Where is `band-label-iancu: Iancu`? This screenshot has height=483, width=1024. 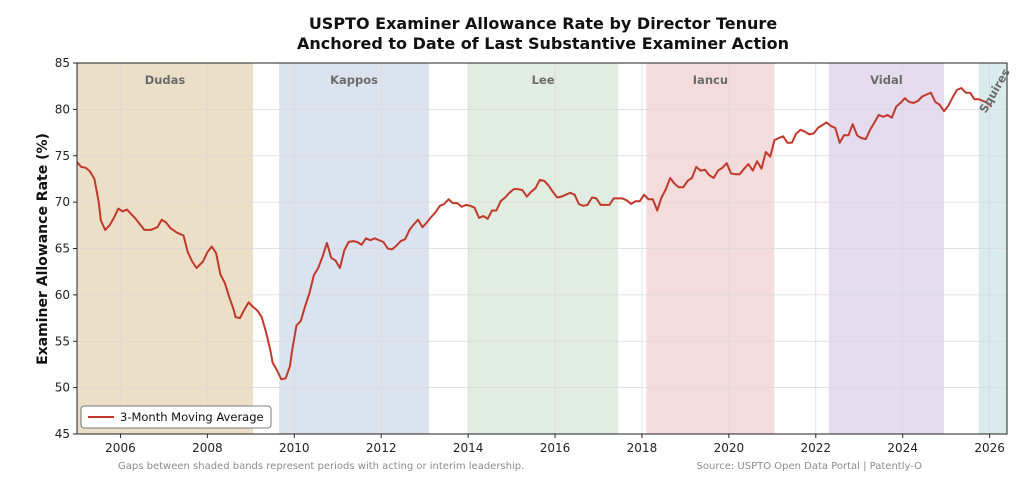
band-label-iancu: Iancu is located at coordinates (710, 80).